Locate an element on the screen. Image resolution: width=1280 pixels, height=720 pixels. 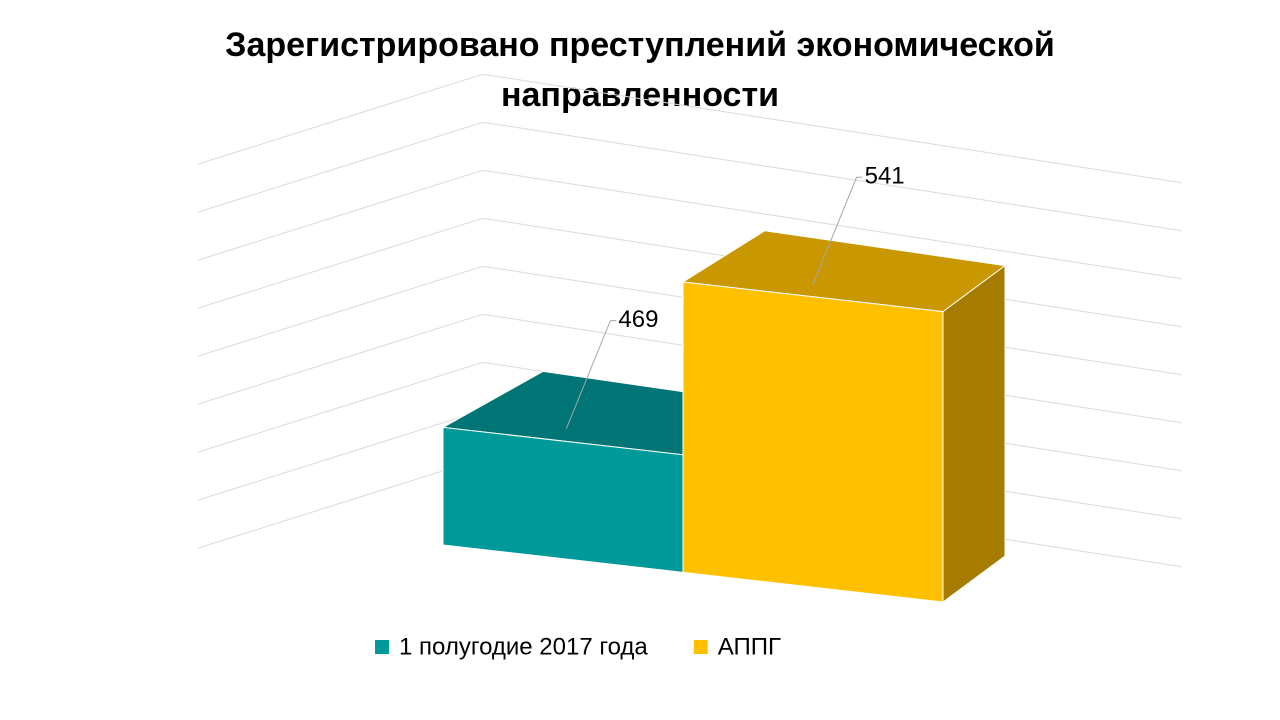
legend-label: АППГ is located at coordinates (749, 646).